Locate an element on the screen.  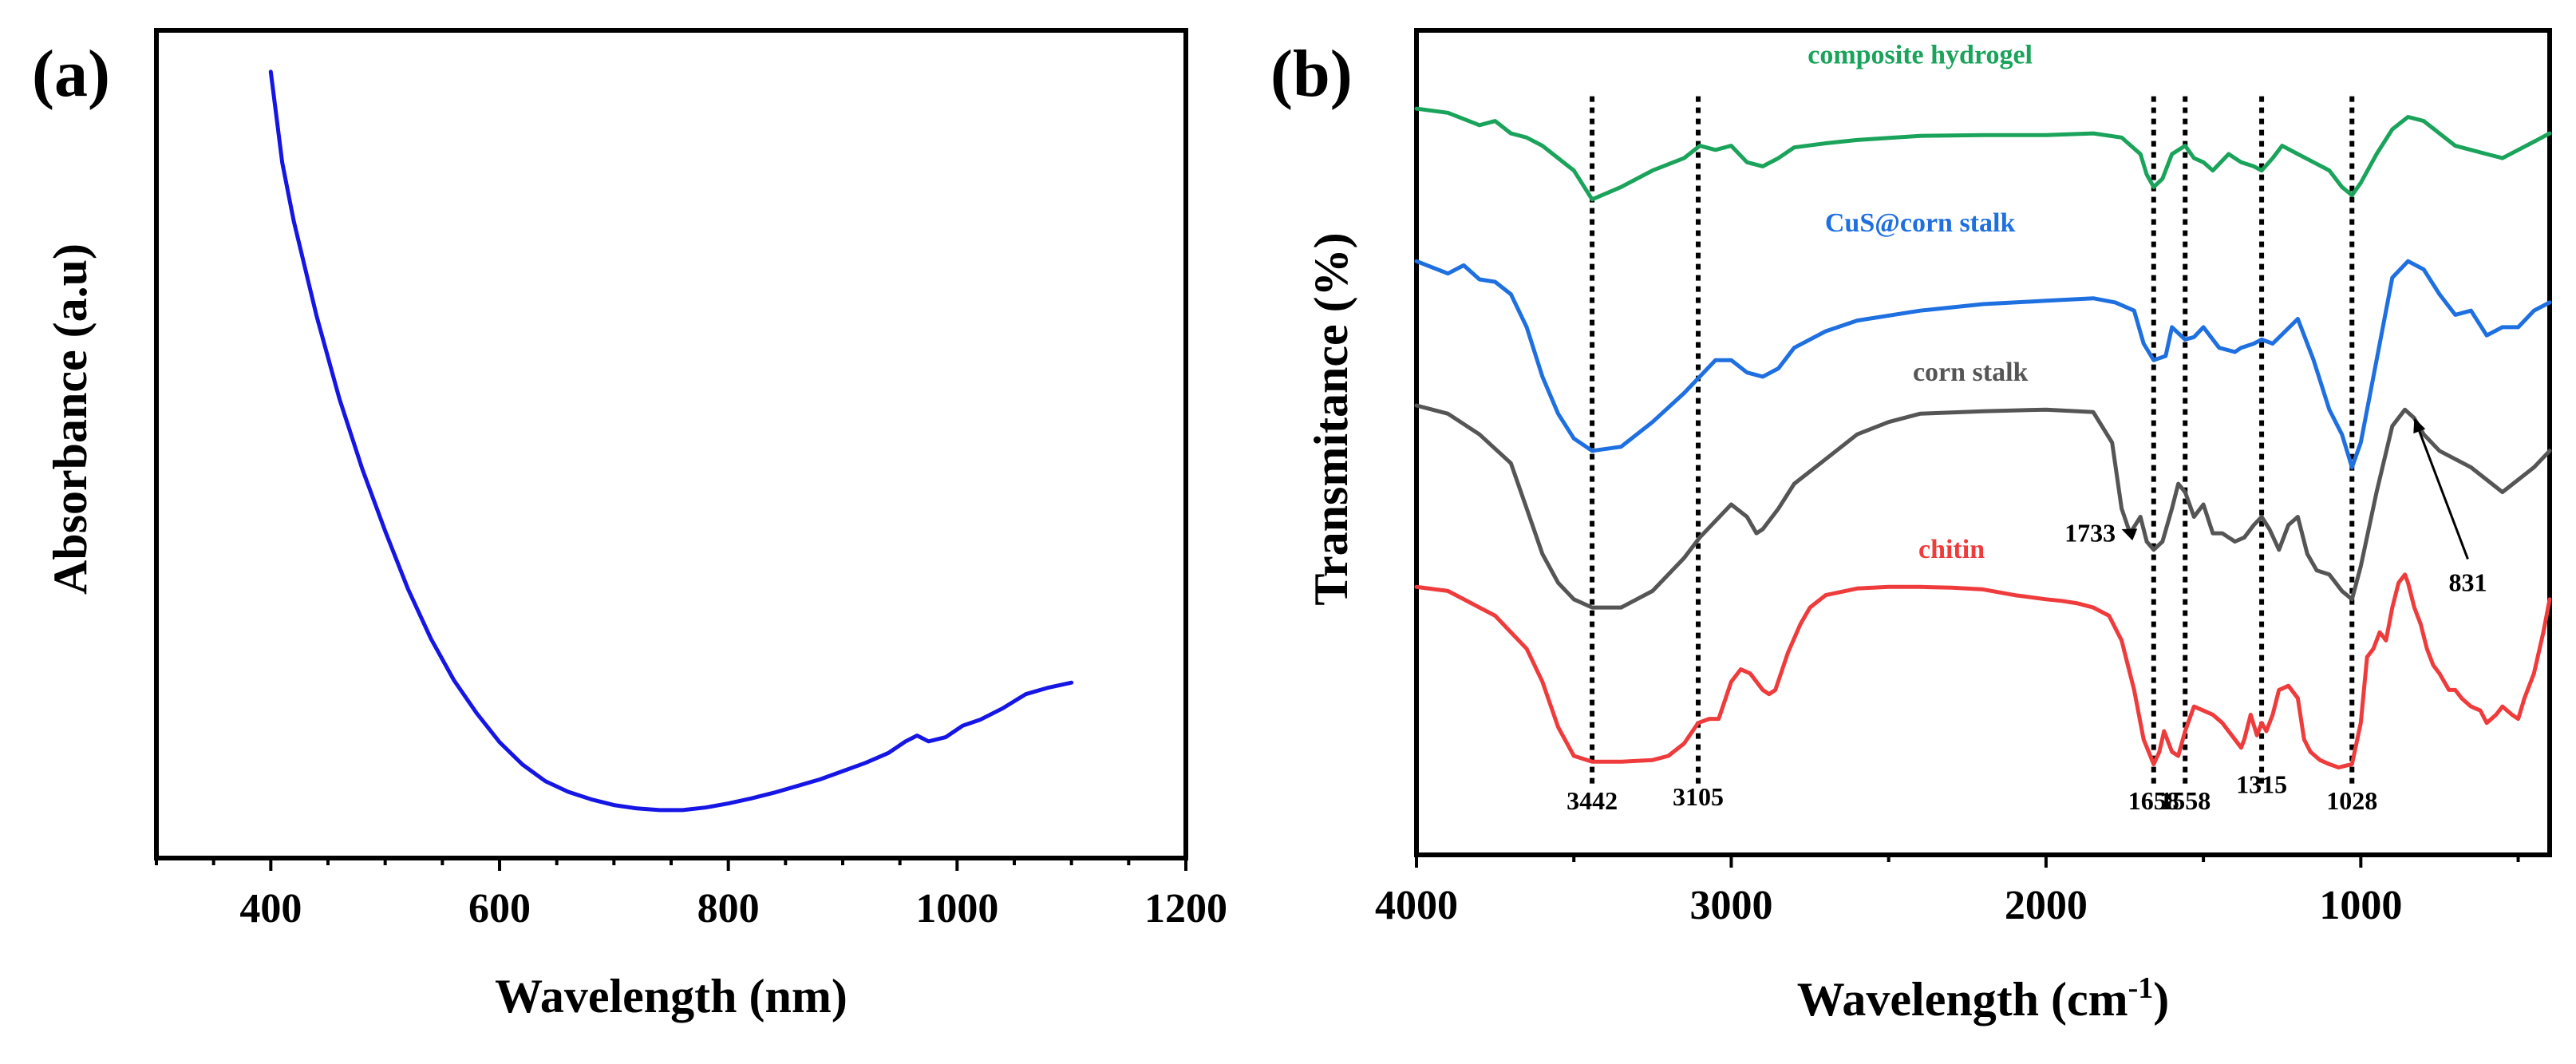
peak-label-1315: 1315 is located at coordinates (2261, 784).